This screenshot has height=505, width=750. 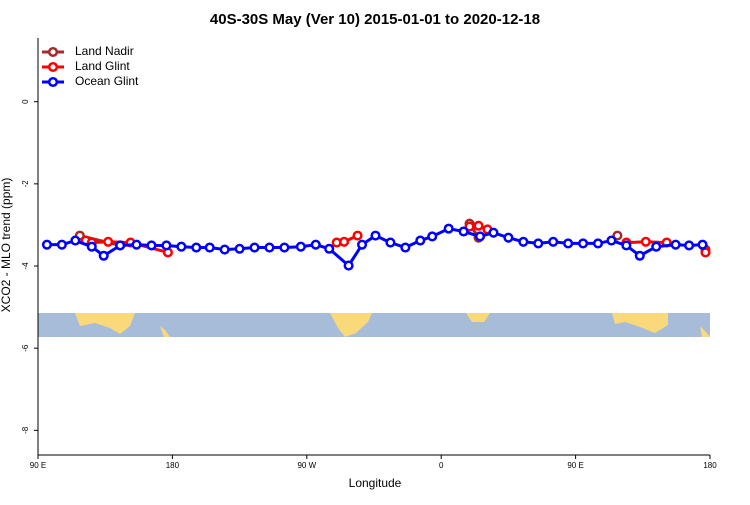 I want to click on y-tick-label: -6, so click(x=25, y=348).